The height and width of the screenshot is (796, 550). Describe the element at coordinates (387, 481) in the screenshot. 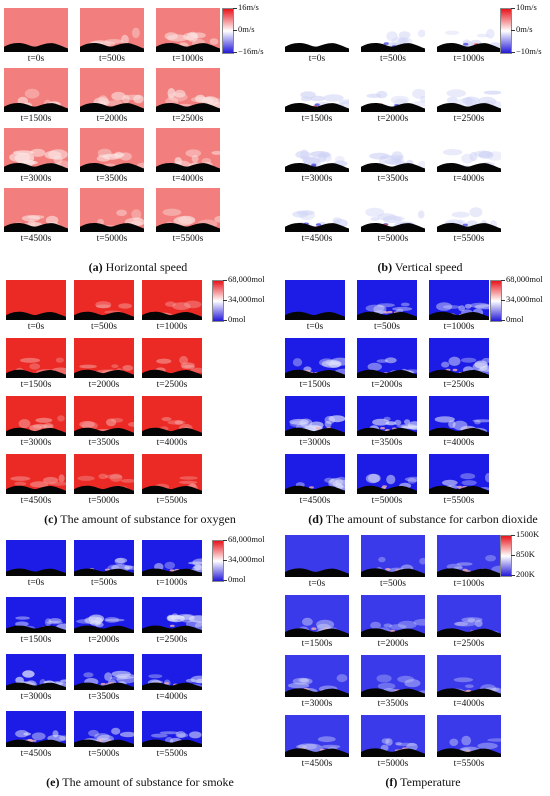

I see `snapshot-d-10: t=5000s` at that location.